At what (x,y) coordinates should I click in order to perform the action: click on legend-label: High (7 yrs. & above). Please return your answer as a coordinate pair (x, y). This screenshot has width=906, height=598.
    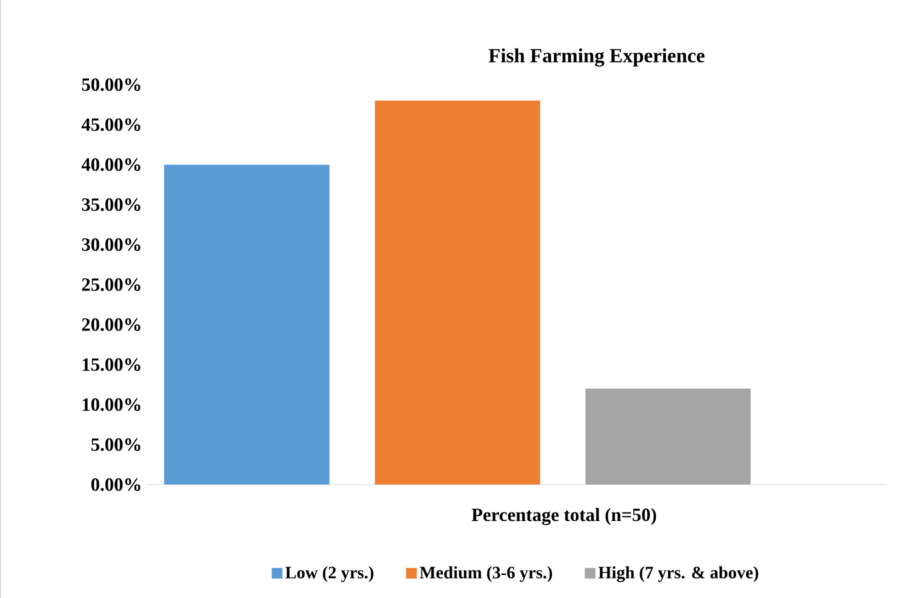
    Looking at the image, I should click on (678, 574).